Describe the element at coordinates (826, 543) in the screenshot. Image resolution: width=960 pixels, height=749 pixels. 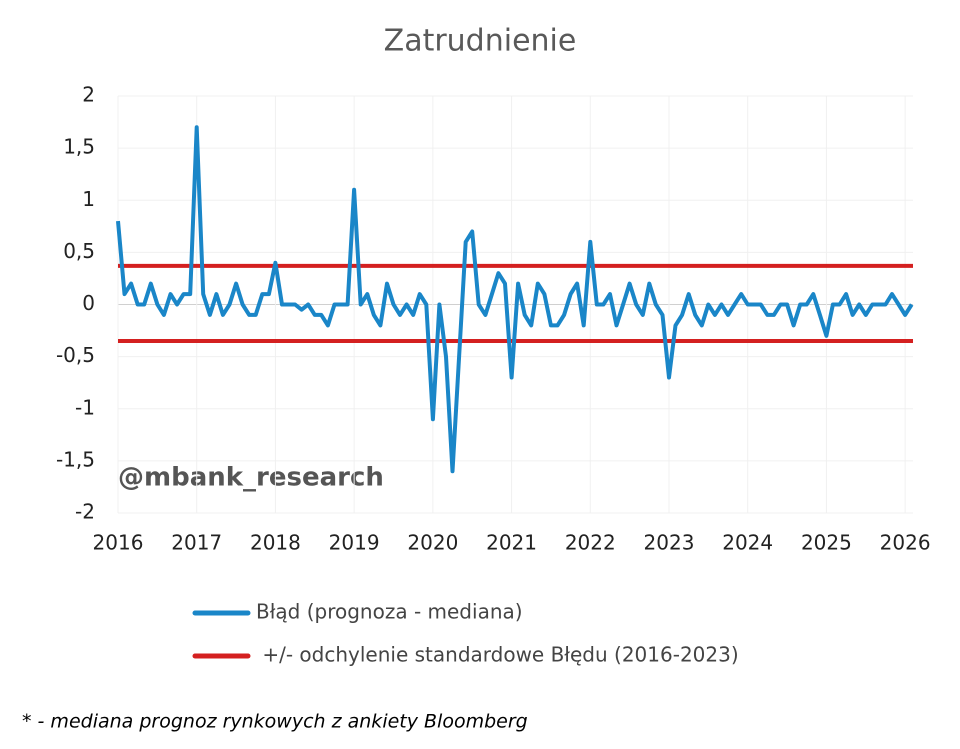
I see `x-tick-label: 2025` at that location.